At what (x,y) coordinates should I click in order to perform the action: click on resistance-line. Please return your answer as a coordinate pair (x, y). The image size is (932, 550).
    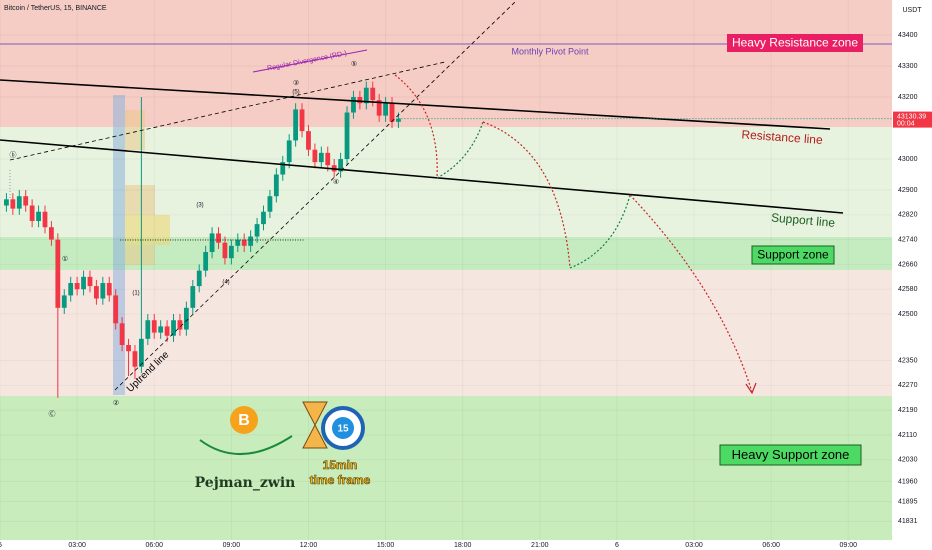
    Looking at the image, I should click on (415, 104).